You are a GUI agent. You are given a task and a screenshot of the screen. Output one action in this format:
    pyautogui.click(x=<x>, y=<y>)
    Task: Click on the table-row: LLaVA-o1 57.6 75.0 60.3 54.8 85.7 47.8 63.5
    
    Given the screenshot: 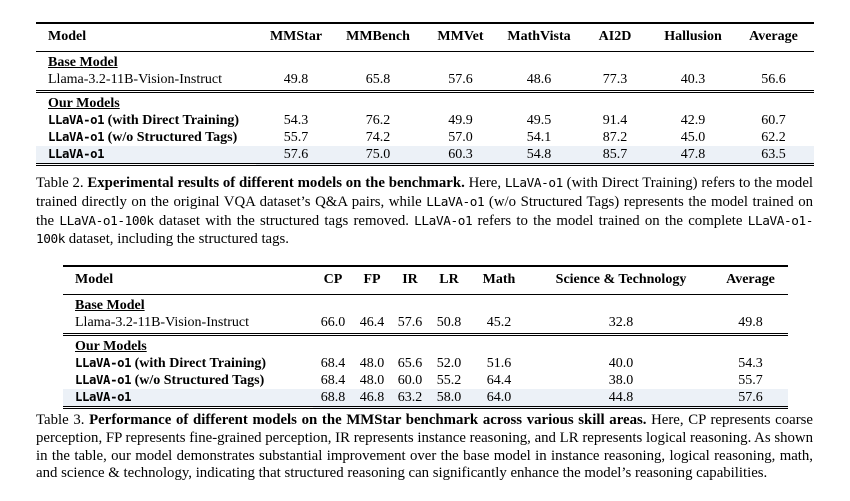 What is the action you would take?
    pyautogui.click(x=425, y=155)
    